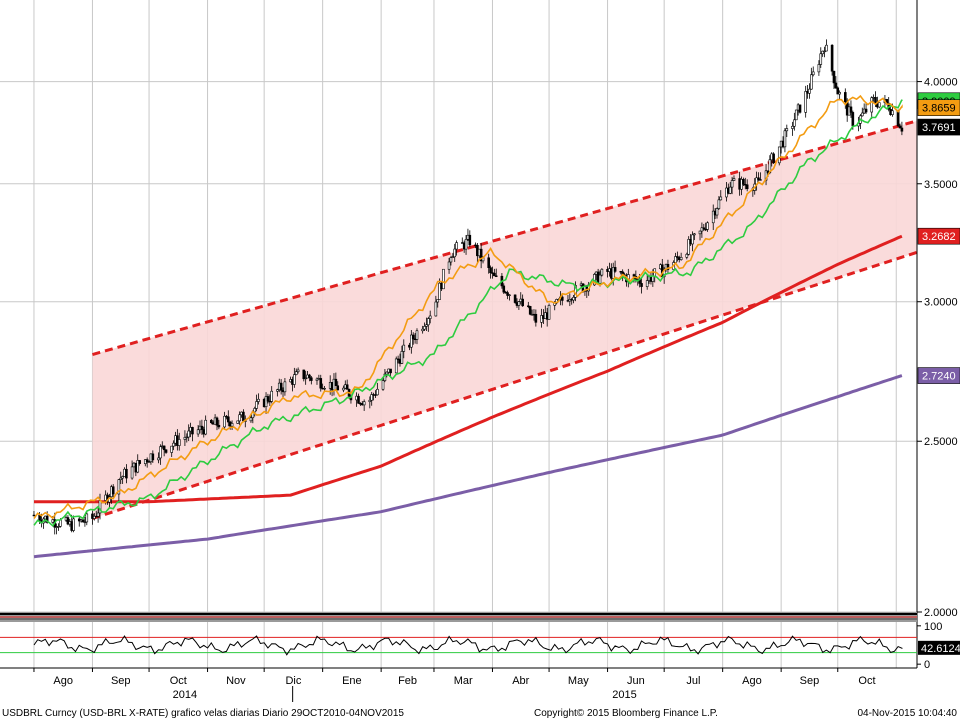 Image resolution: width=960 pixels, height=720 pixels. Describe the element at coordinates (405, 694) in the screenshot. I see `x-axis-year-labels: 2014 2015` at that location.